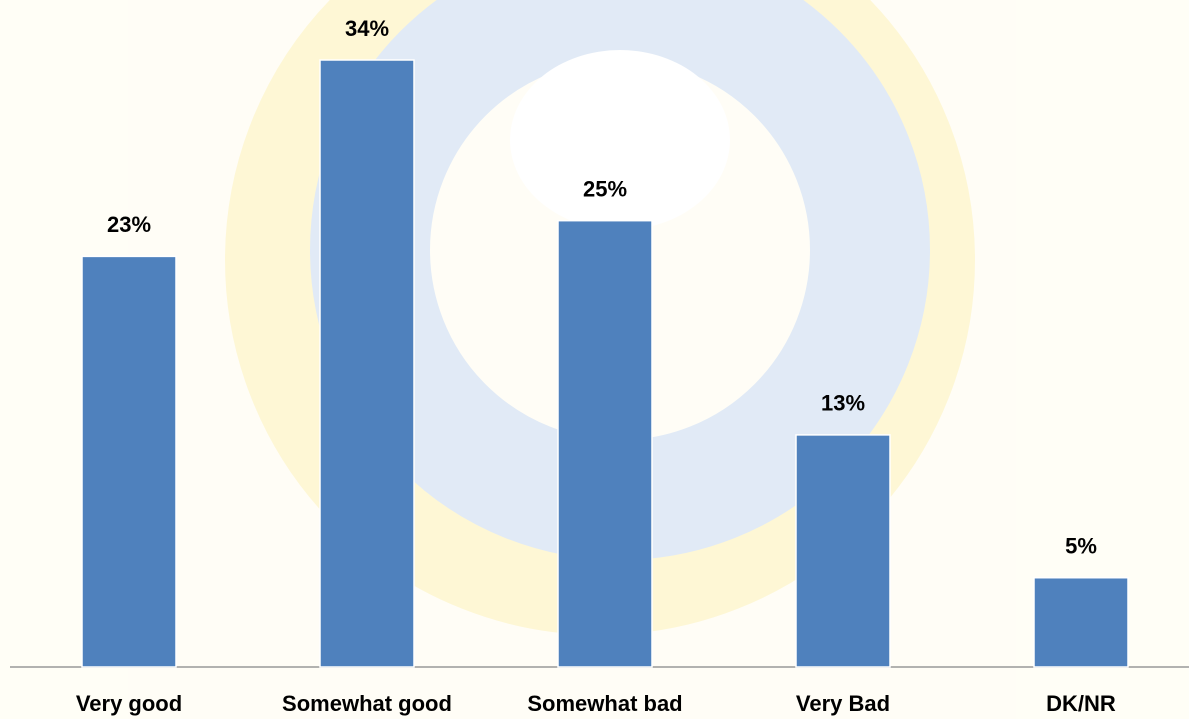 The image size is (1189, 719). Describe the element at coordinates (129, 703) in the screenshot. I see `x-tick-label: Very good` at that location.